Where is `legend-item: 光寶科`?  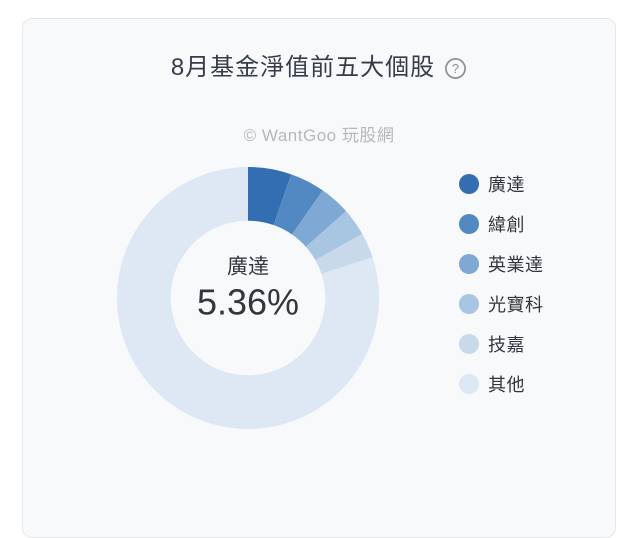 legend-item: 光寶科 is located at coordinates (501, 304).